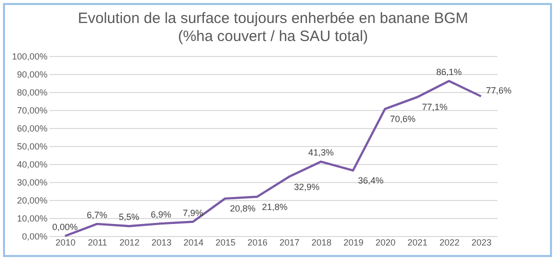 This screenshot has height=260, width=555. Describe the element at coordinates (385, 243) in the screenshot. I see `x-tick-label: 2020` at that location.